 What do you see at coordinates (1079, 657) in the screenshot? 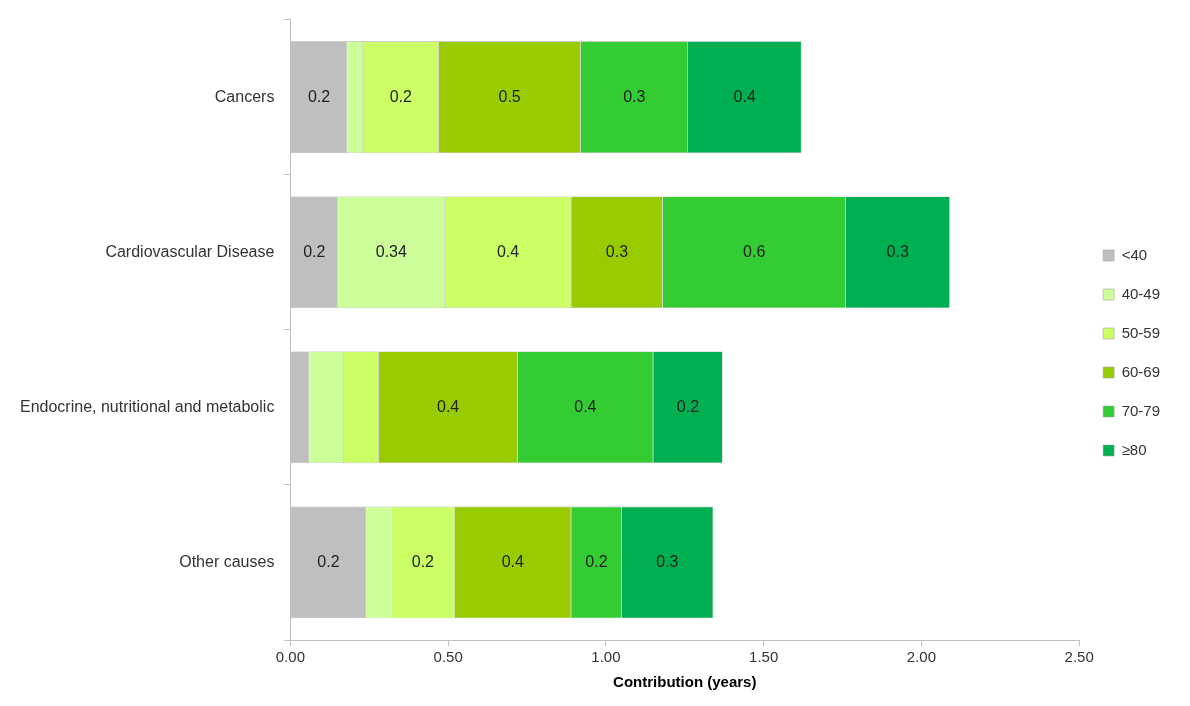
I see `x-tick-label: 2.50` at bounding box center [1079, 657].